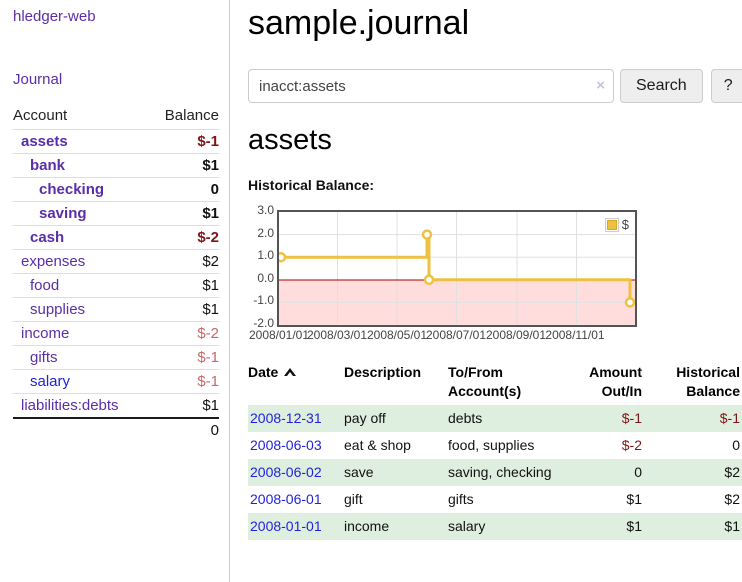  I want to click on accounts-cell: gifts, so click(461, 499).